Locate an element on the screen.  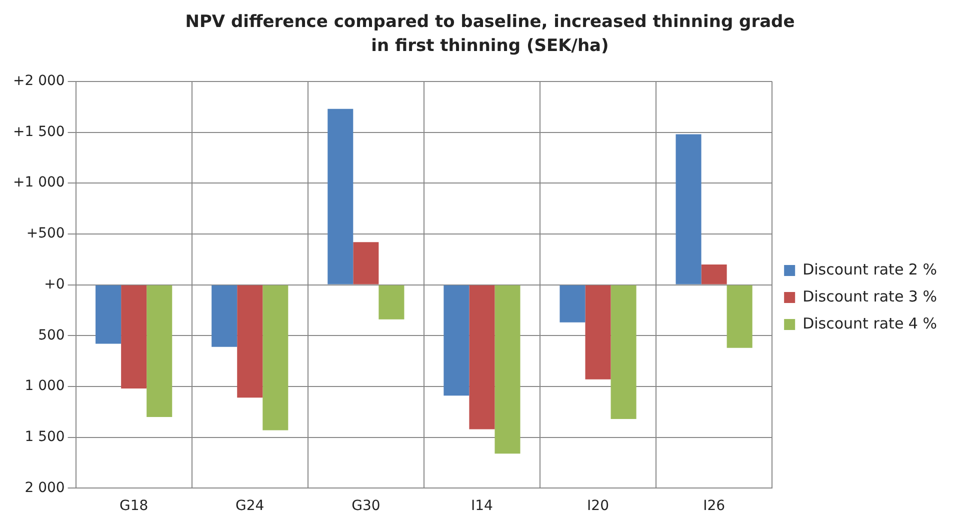
legend-label: Discount rate 2 % is located at coordinates (869, 269).